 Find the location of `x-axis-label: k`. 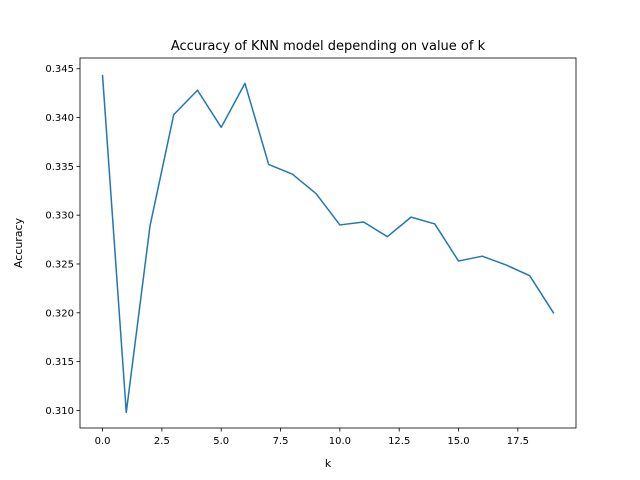

x-axis-label: k is located at coordinates (328, 463).